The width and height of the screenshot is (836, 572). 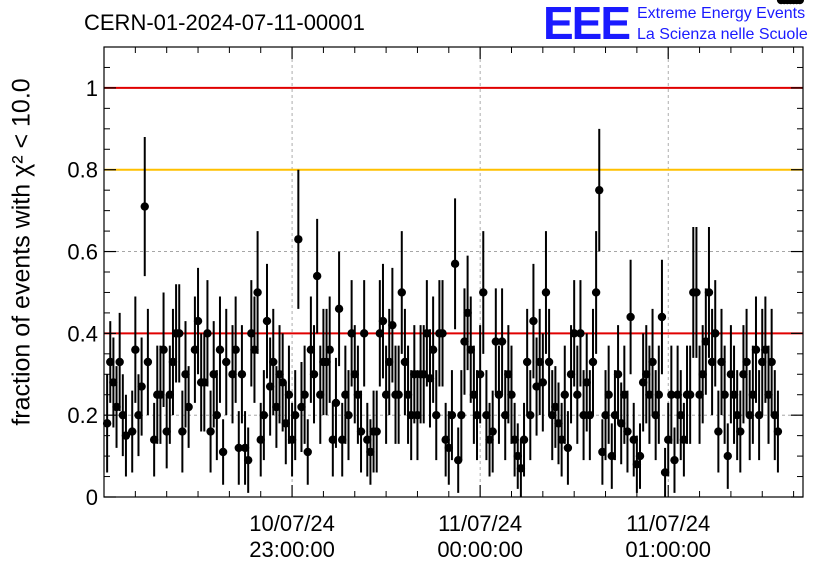 I want to click on x-tick-time: 23:00:00, so click(x=292, y=549).